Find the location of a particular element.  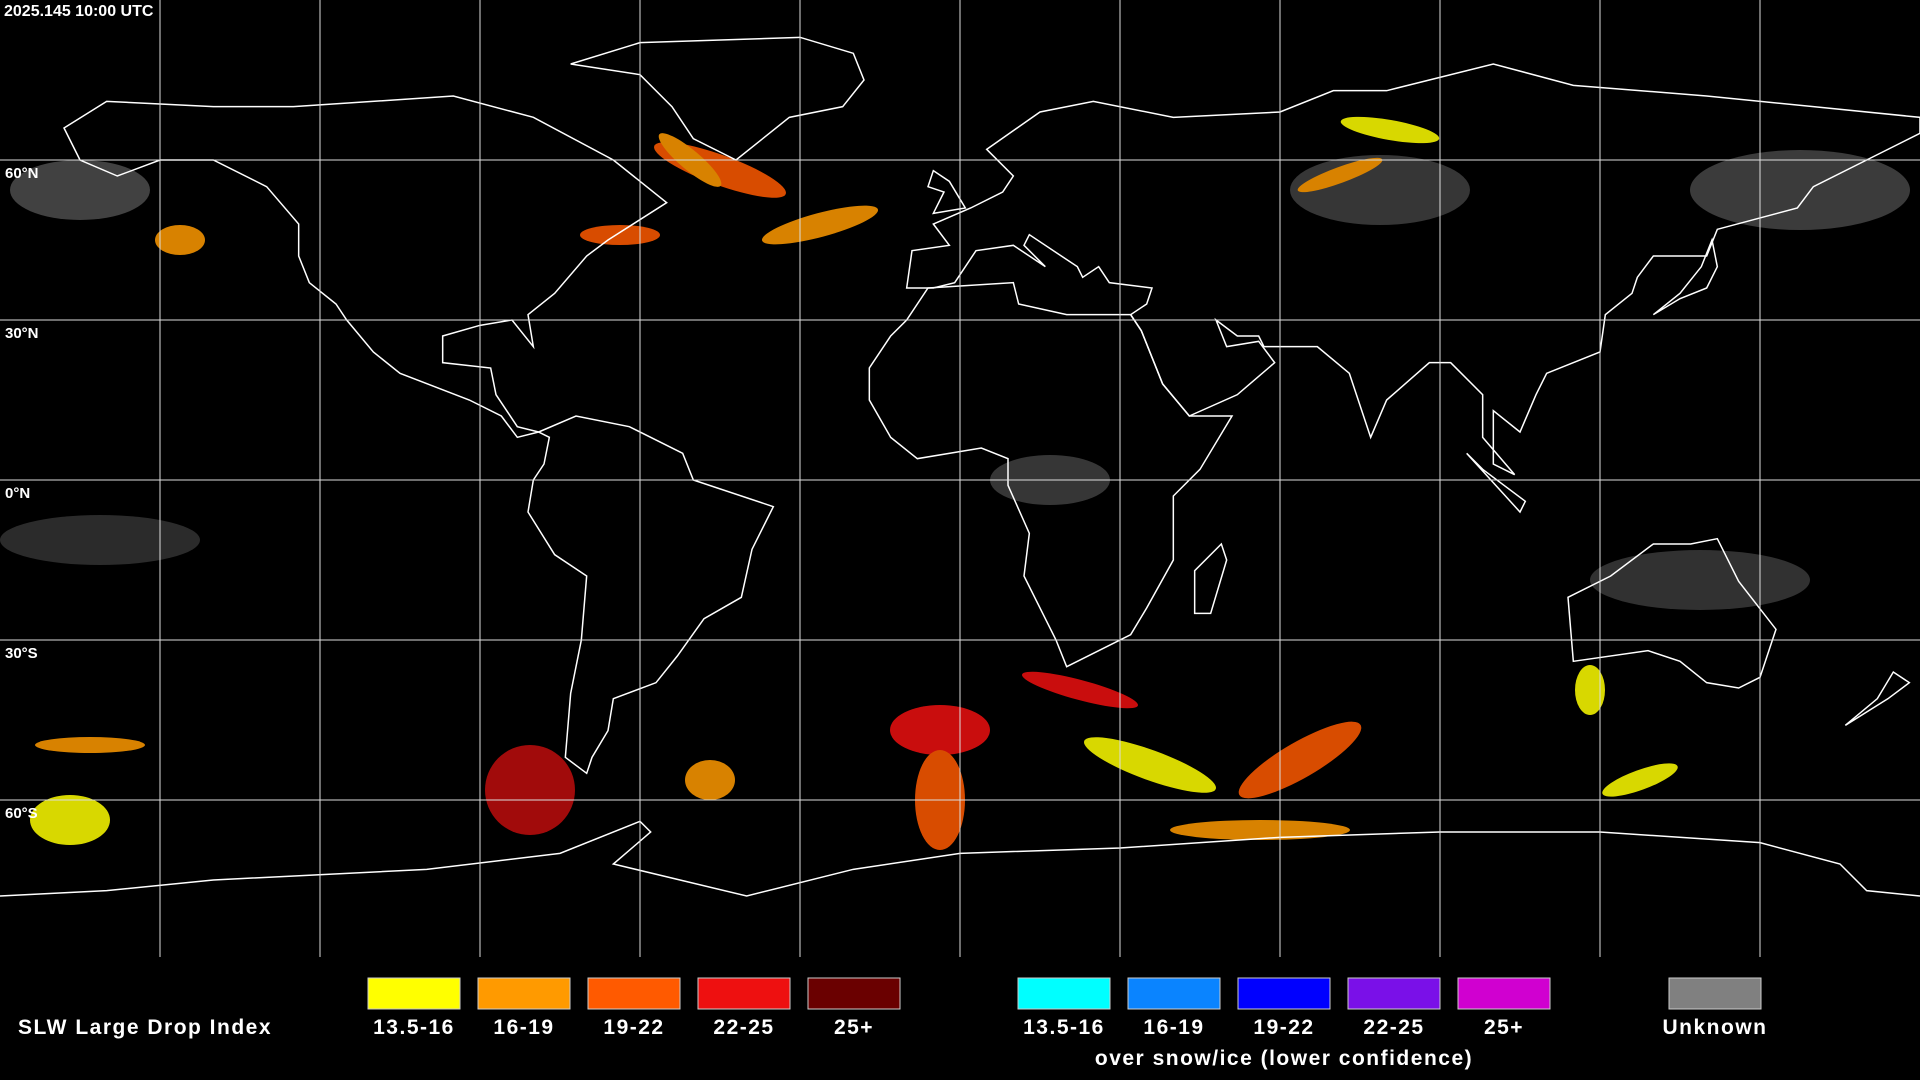

timestamp: 2025.145 10:00 UTC is located at coordinates (79, 11).